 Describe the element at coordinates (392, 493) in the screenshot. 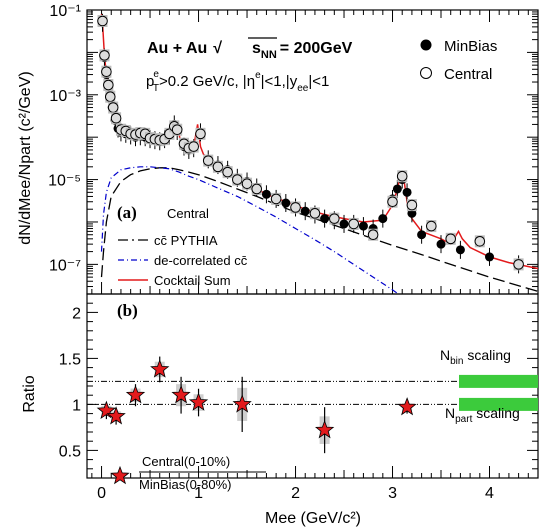

I see `x-tick-label: 3` at that location.